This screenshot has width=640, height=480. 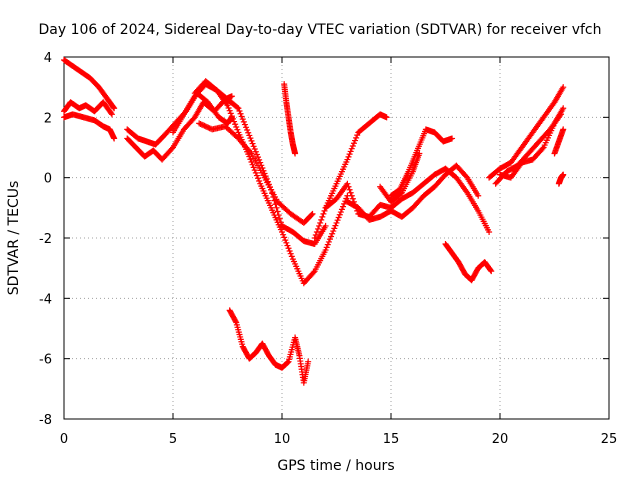 What do you see at coordinates (335, 466) in the screenshot?
I see `x-axis-label: GPS time / hours` at bounding box center [335, 466].